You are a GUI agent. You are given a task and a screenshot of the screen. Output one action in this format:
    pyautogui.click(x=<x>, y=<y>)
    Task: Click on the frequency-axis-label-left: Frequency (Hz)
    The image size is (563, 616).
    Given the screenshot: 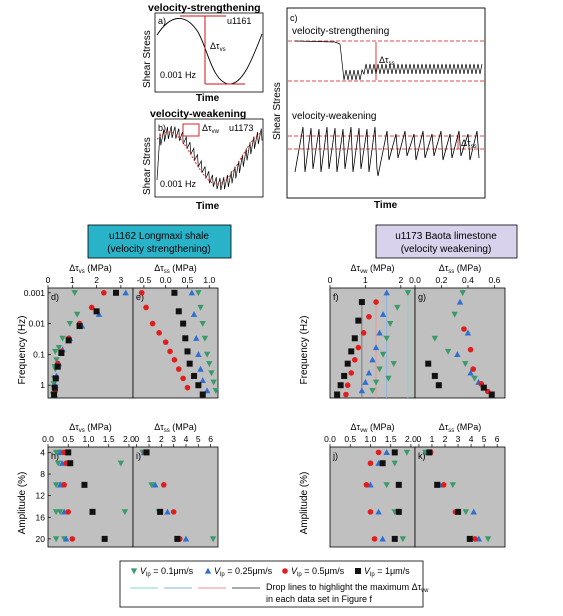 What is the action you would take?
    pyautogui.click(x=22, y=350)
    